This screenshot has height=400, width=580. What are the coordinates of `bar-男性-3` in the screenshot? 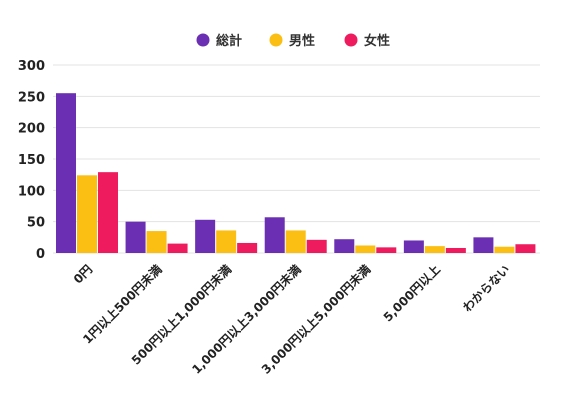 It's located at (295, 241).